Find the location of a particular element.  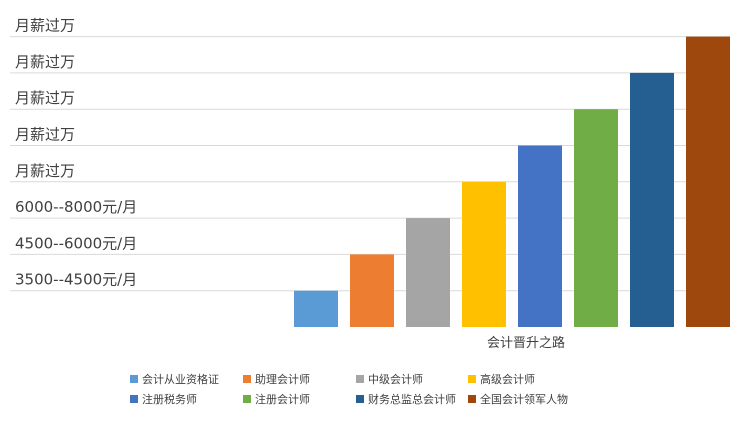

legend-label: 会计从业资格证 is located at coordinates (180, 379).